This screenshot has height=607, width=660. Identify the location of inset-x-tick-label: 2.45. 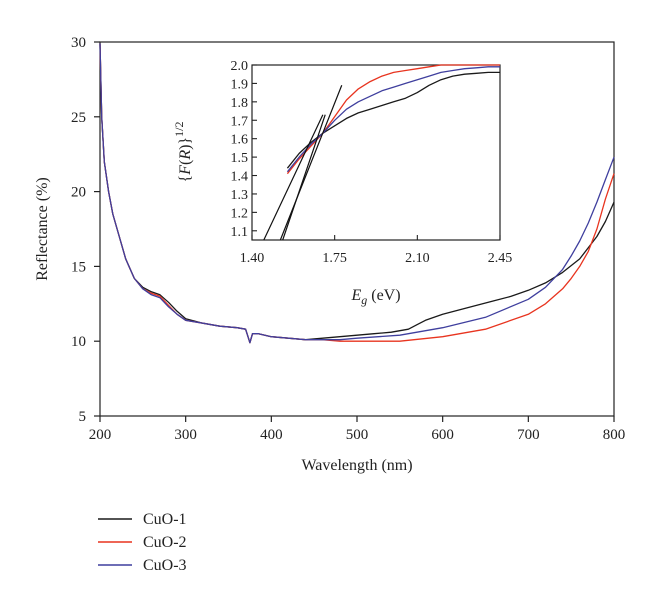
(500, 258).